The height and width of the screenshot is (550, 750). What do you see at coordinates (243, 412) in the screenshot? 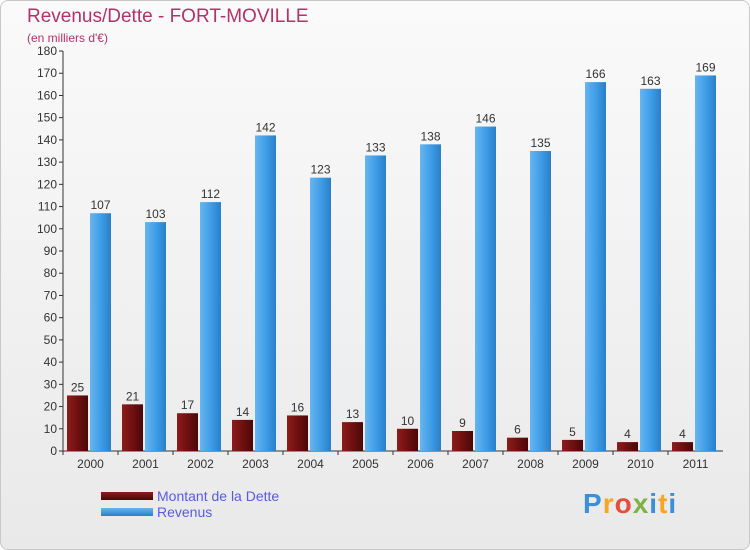
I see `data-label-dette: 14` at bounding box center [243, 412].